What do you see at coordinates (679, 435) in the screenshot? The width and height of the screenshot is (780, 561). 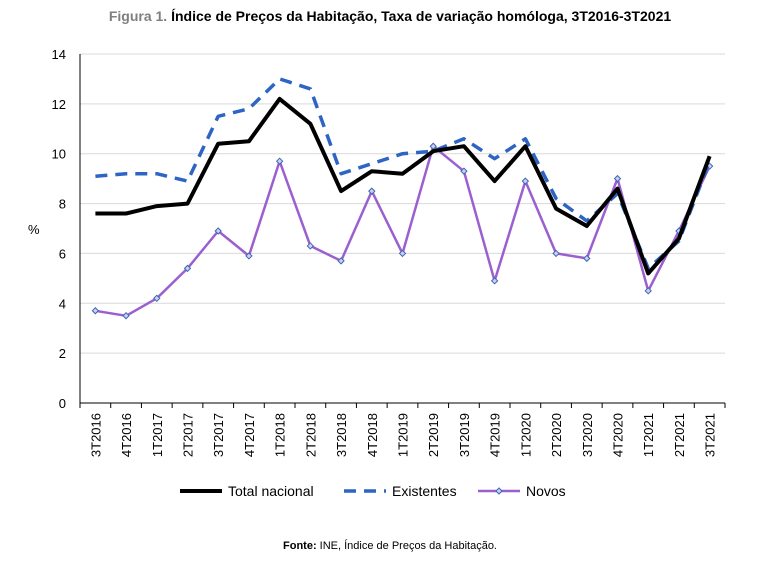 I see `x-tick-label: 2T2021` at bounding box center [679, 435].